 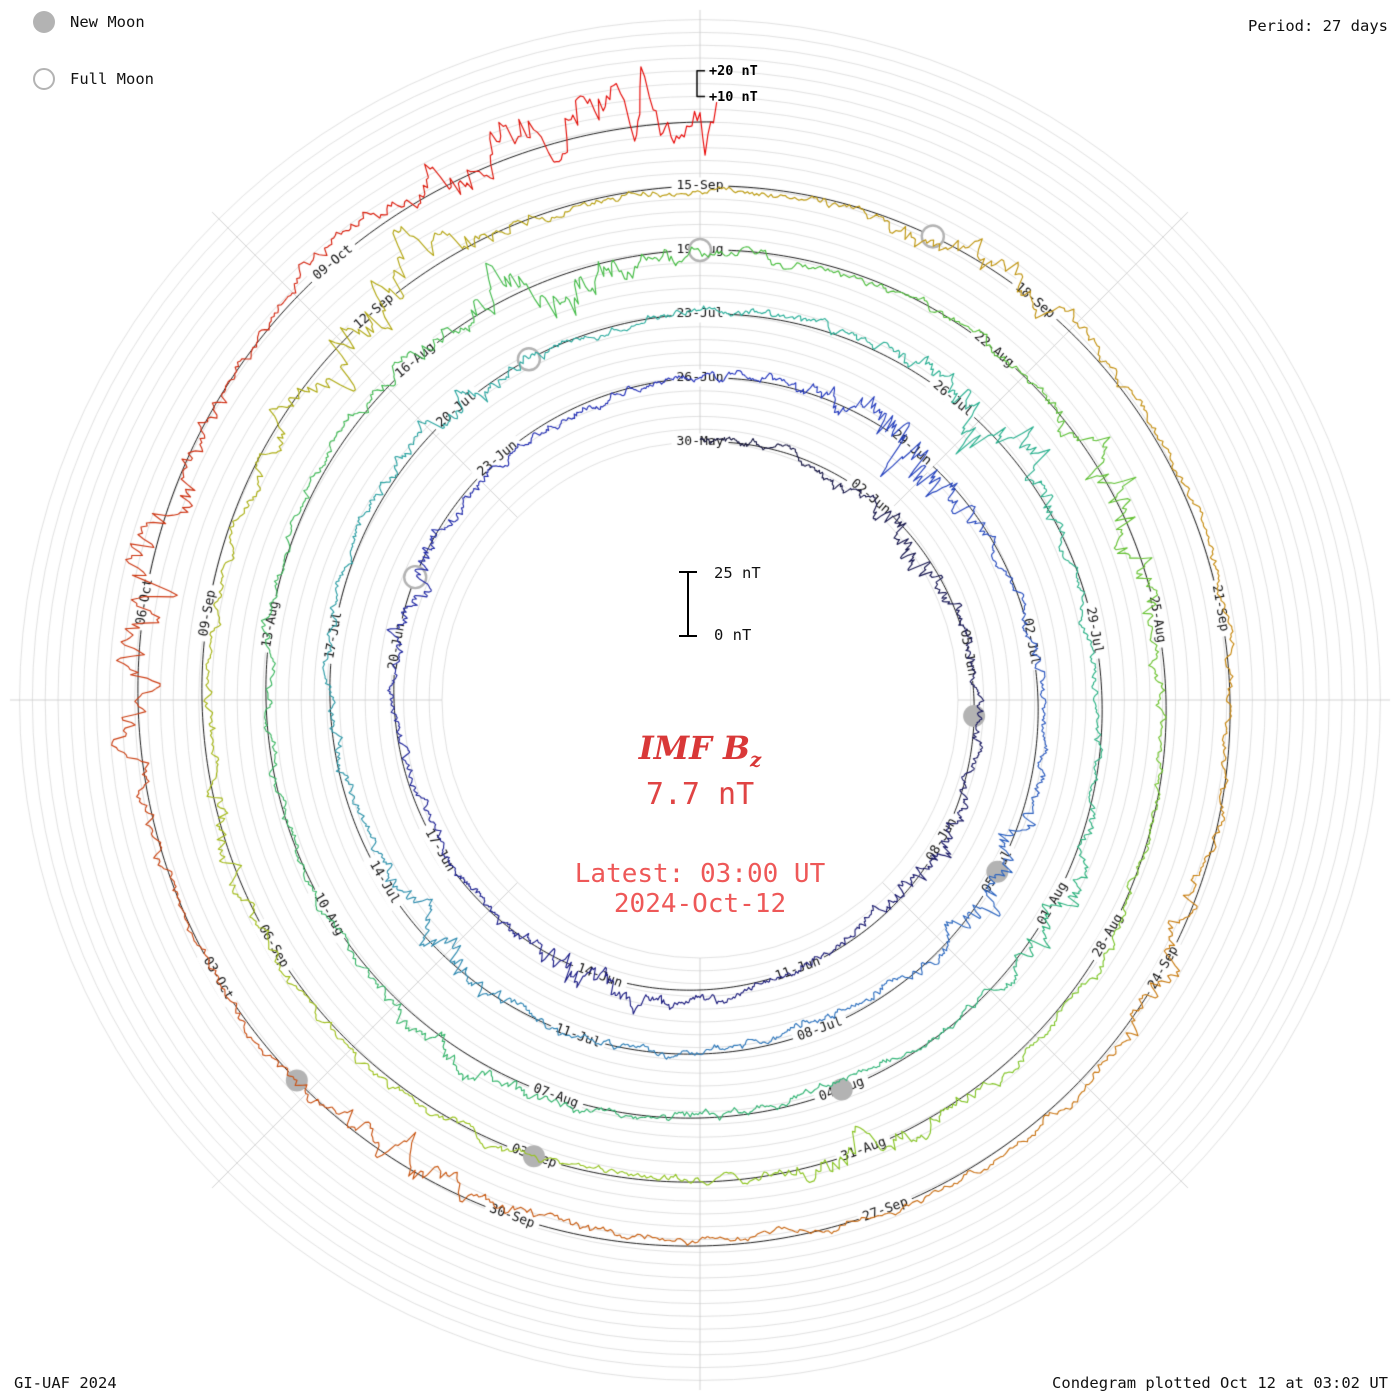 I want to click on new-moon-label: New Moon, so click(x=107, y=22).